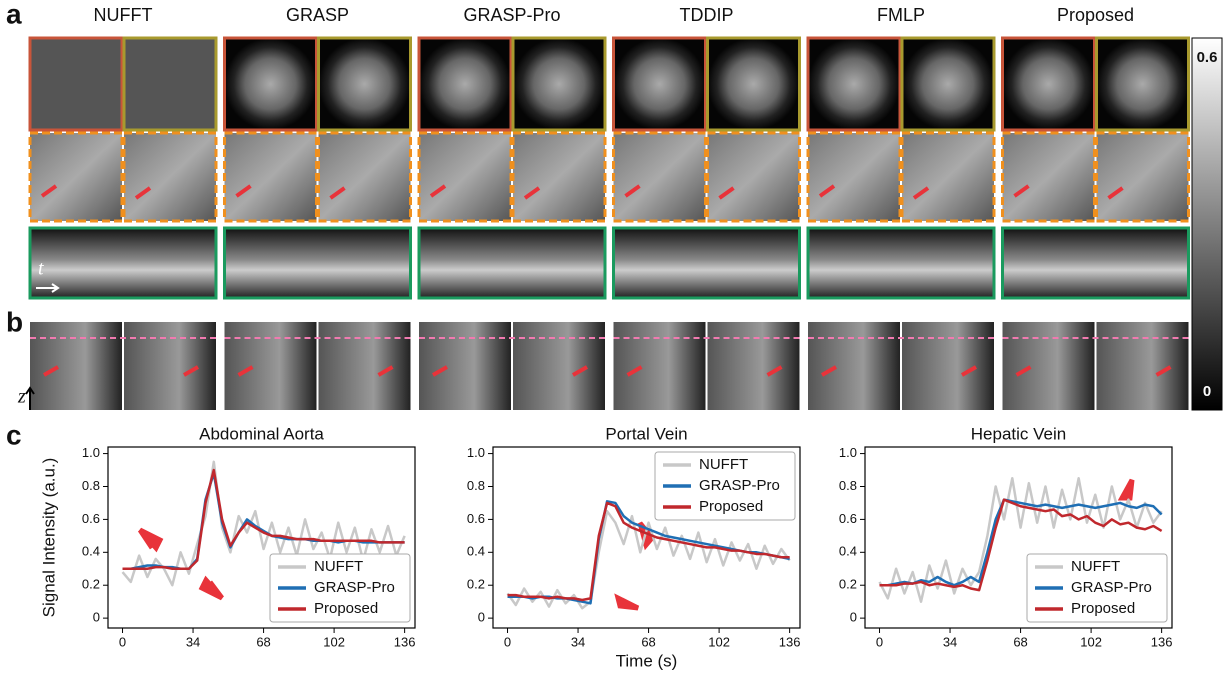 The width and height of the screenshot is (1225, 677). What do you see at coordinates (41, 269) in the screenshot?
I see `time-letter: t` at bounding box center [41, 269].